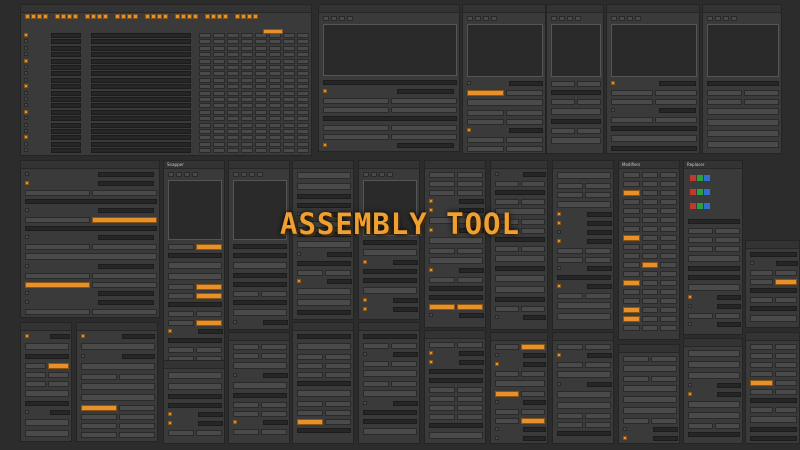 The image size is (800, 450). Describe the element at coordinates (26, 35) in the screenshot. I see `row-visibility-toggle` at that location.